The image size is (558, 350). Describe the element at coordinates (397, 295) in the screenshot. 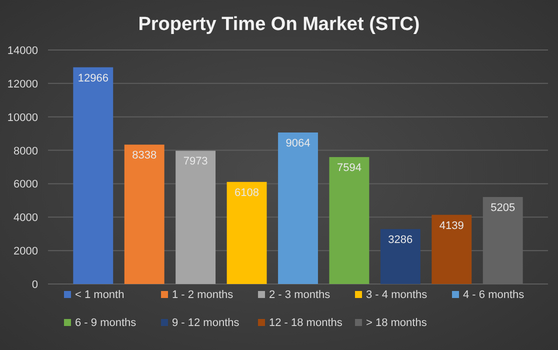

I see `legend-label: 3 - 4 months` at that location.